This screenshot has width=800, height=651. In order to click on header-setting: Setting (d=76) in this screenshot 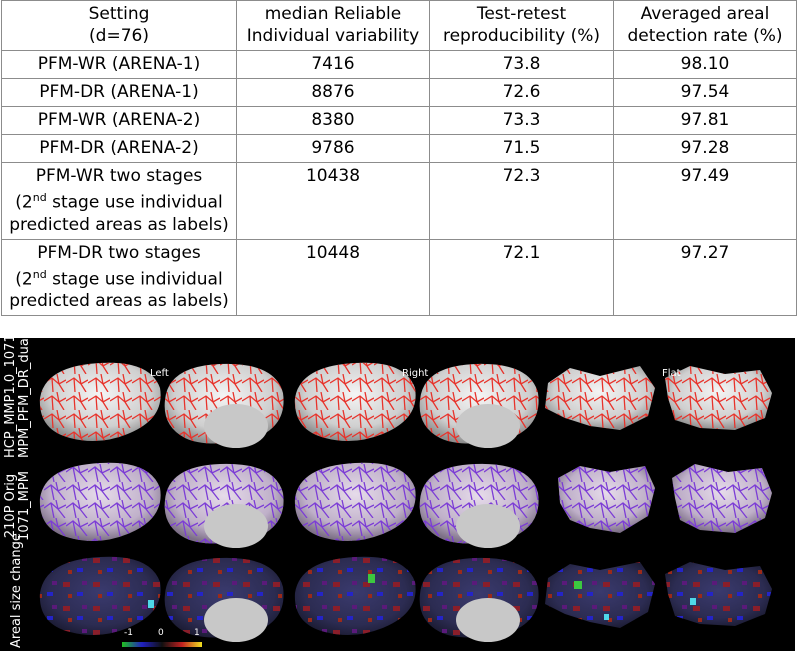, I will do `click(119, 25)`.